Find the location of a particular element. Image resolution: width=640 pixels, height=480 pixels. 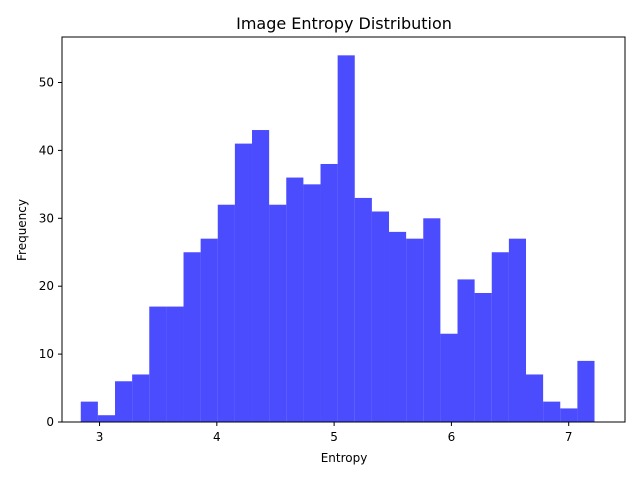

x-tick-label: 6 is located at coordinates (452, 437).